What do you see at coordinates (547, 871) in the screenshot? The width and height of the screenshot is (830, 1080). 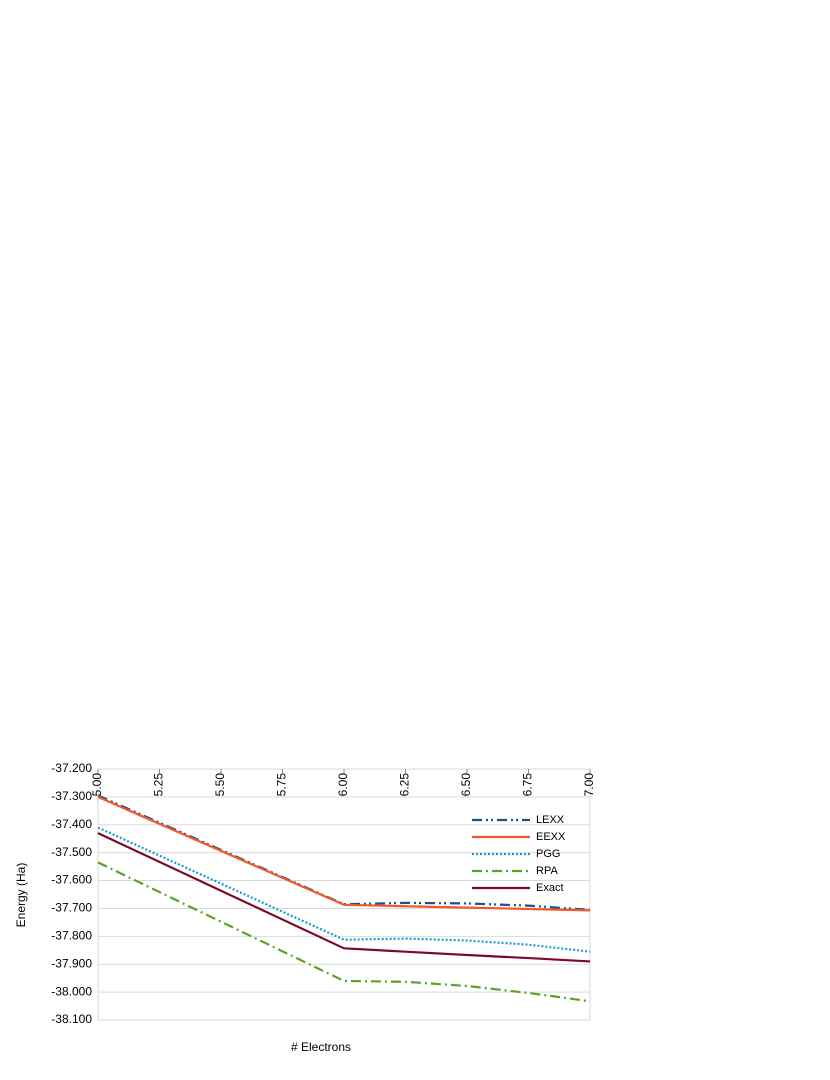 I see `legend-label: RPA` at bounding box center [547, 871].